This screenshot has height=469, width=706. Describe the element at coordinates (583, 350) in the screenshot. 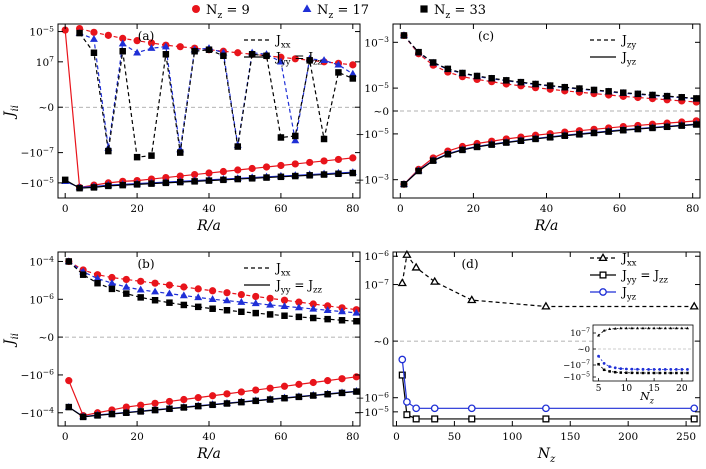

I see `inset-y-tick-label: ∼0` at that location.